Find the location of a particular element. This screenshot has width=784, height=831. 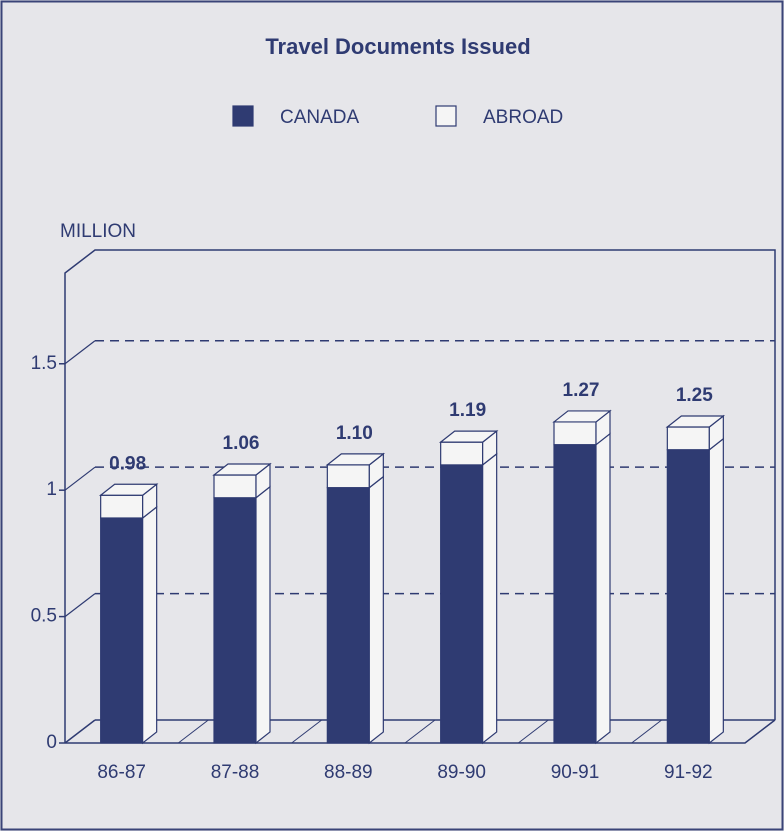

y-tick-label: 1 is located at coordinates (51, 489).